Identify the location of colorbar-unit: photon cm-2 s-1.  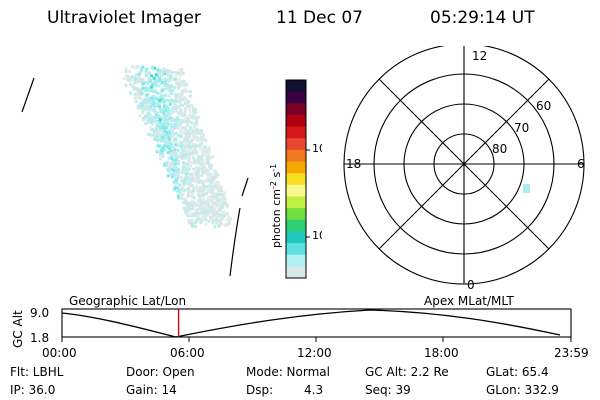
(276, 206).